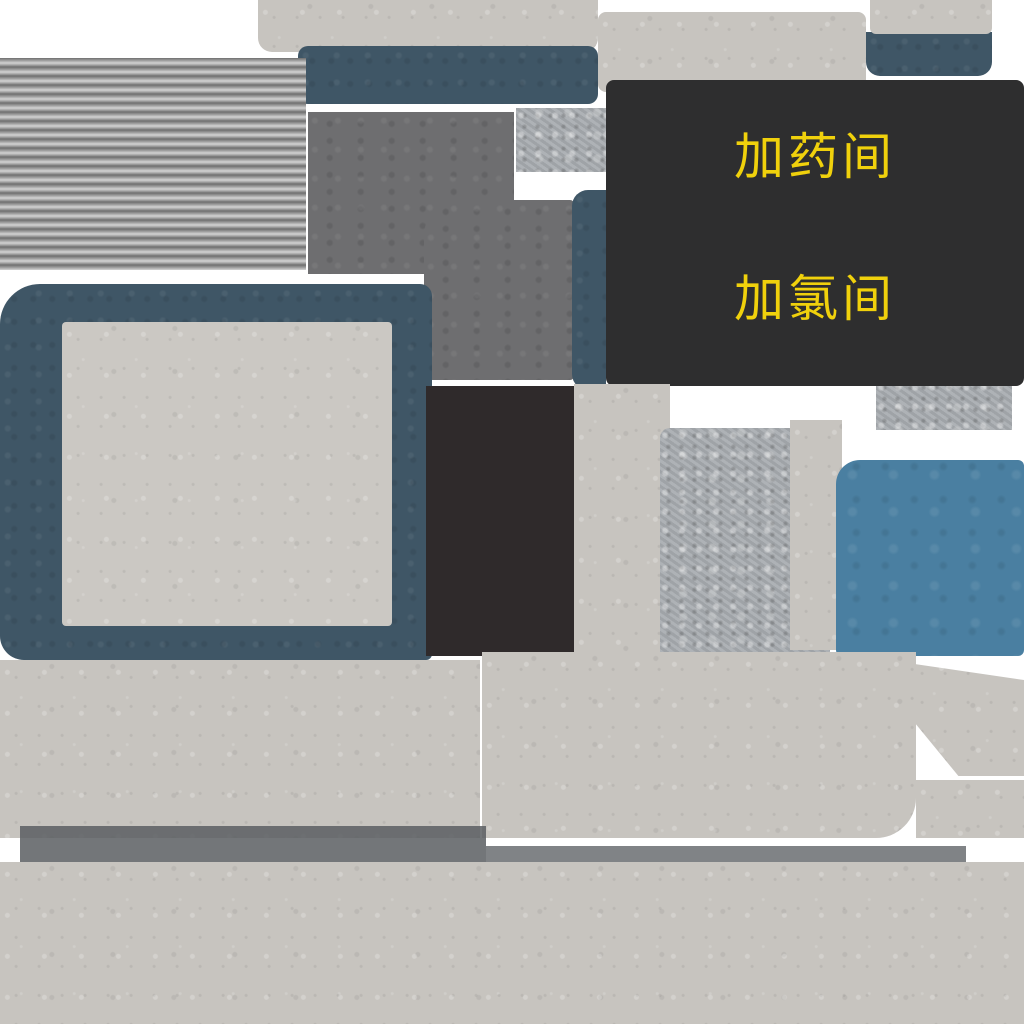  What do you see at coordinates (726, 854) in the screenshot?
I see `divider-line-right` at bounding box center [726, 854].